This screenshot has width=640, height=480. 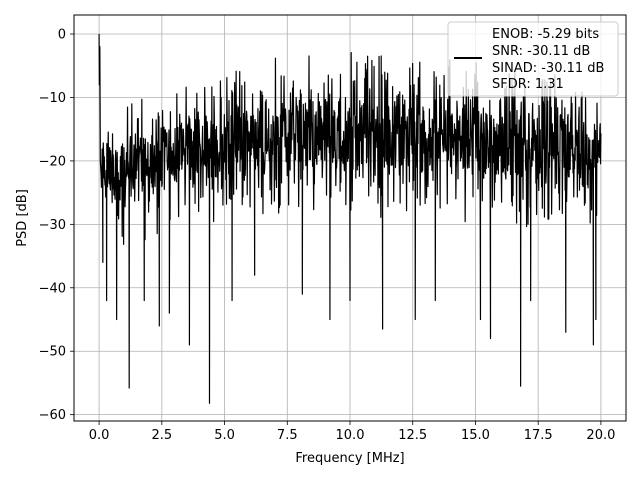 What do you see at coordinates (52, 288) in the screenshot?
I see `y-tick-label: −40` at bounding box center [52, 288].